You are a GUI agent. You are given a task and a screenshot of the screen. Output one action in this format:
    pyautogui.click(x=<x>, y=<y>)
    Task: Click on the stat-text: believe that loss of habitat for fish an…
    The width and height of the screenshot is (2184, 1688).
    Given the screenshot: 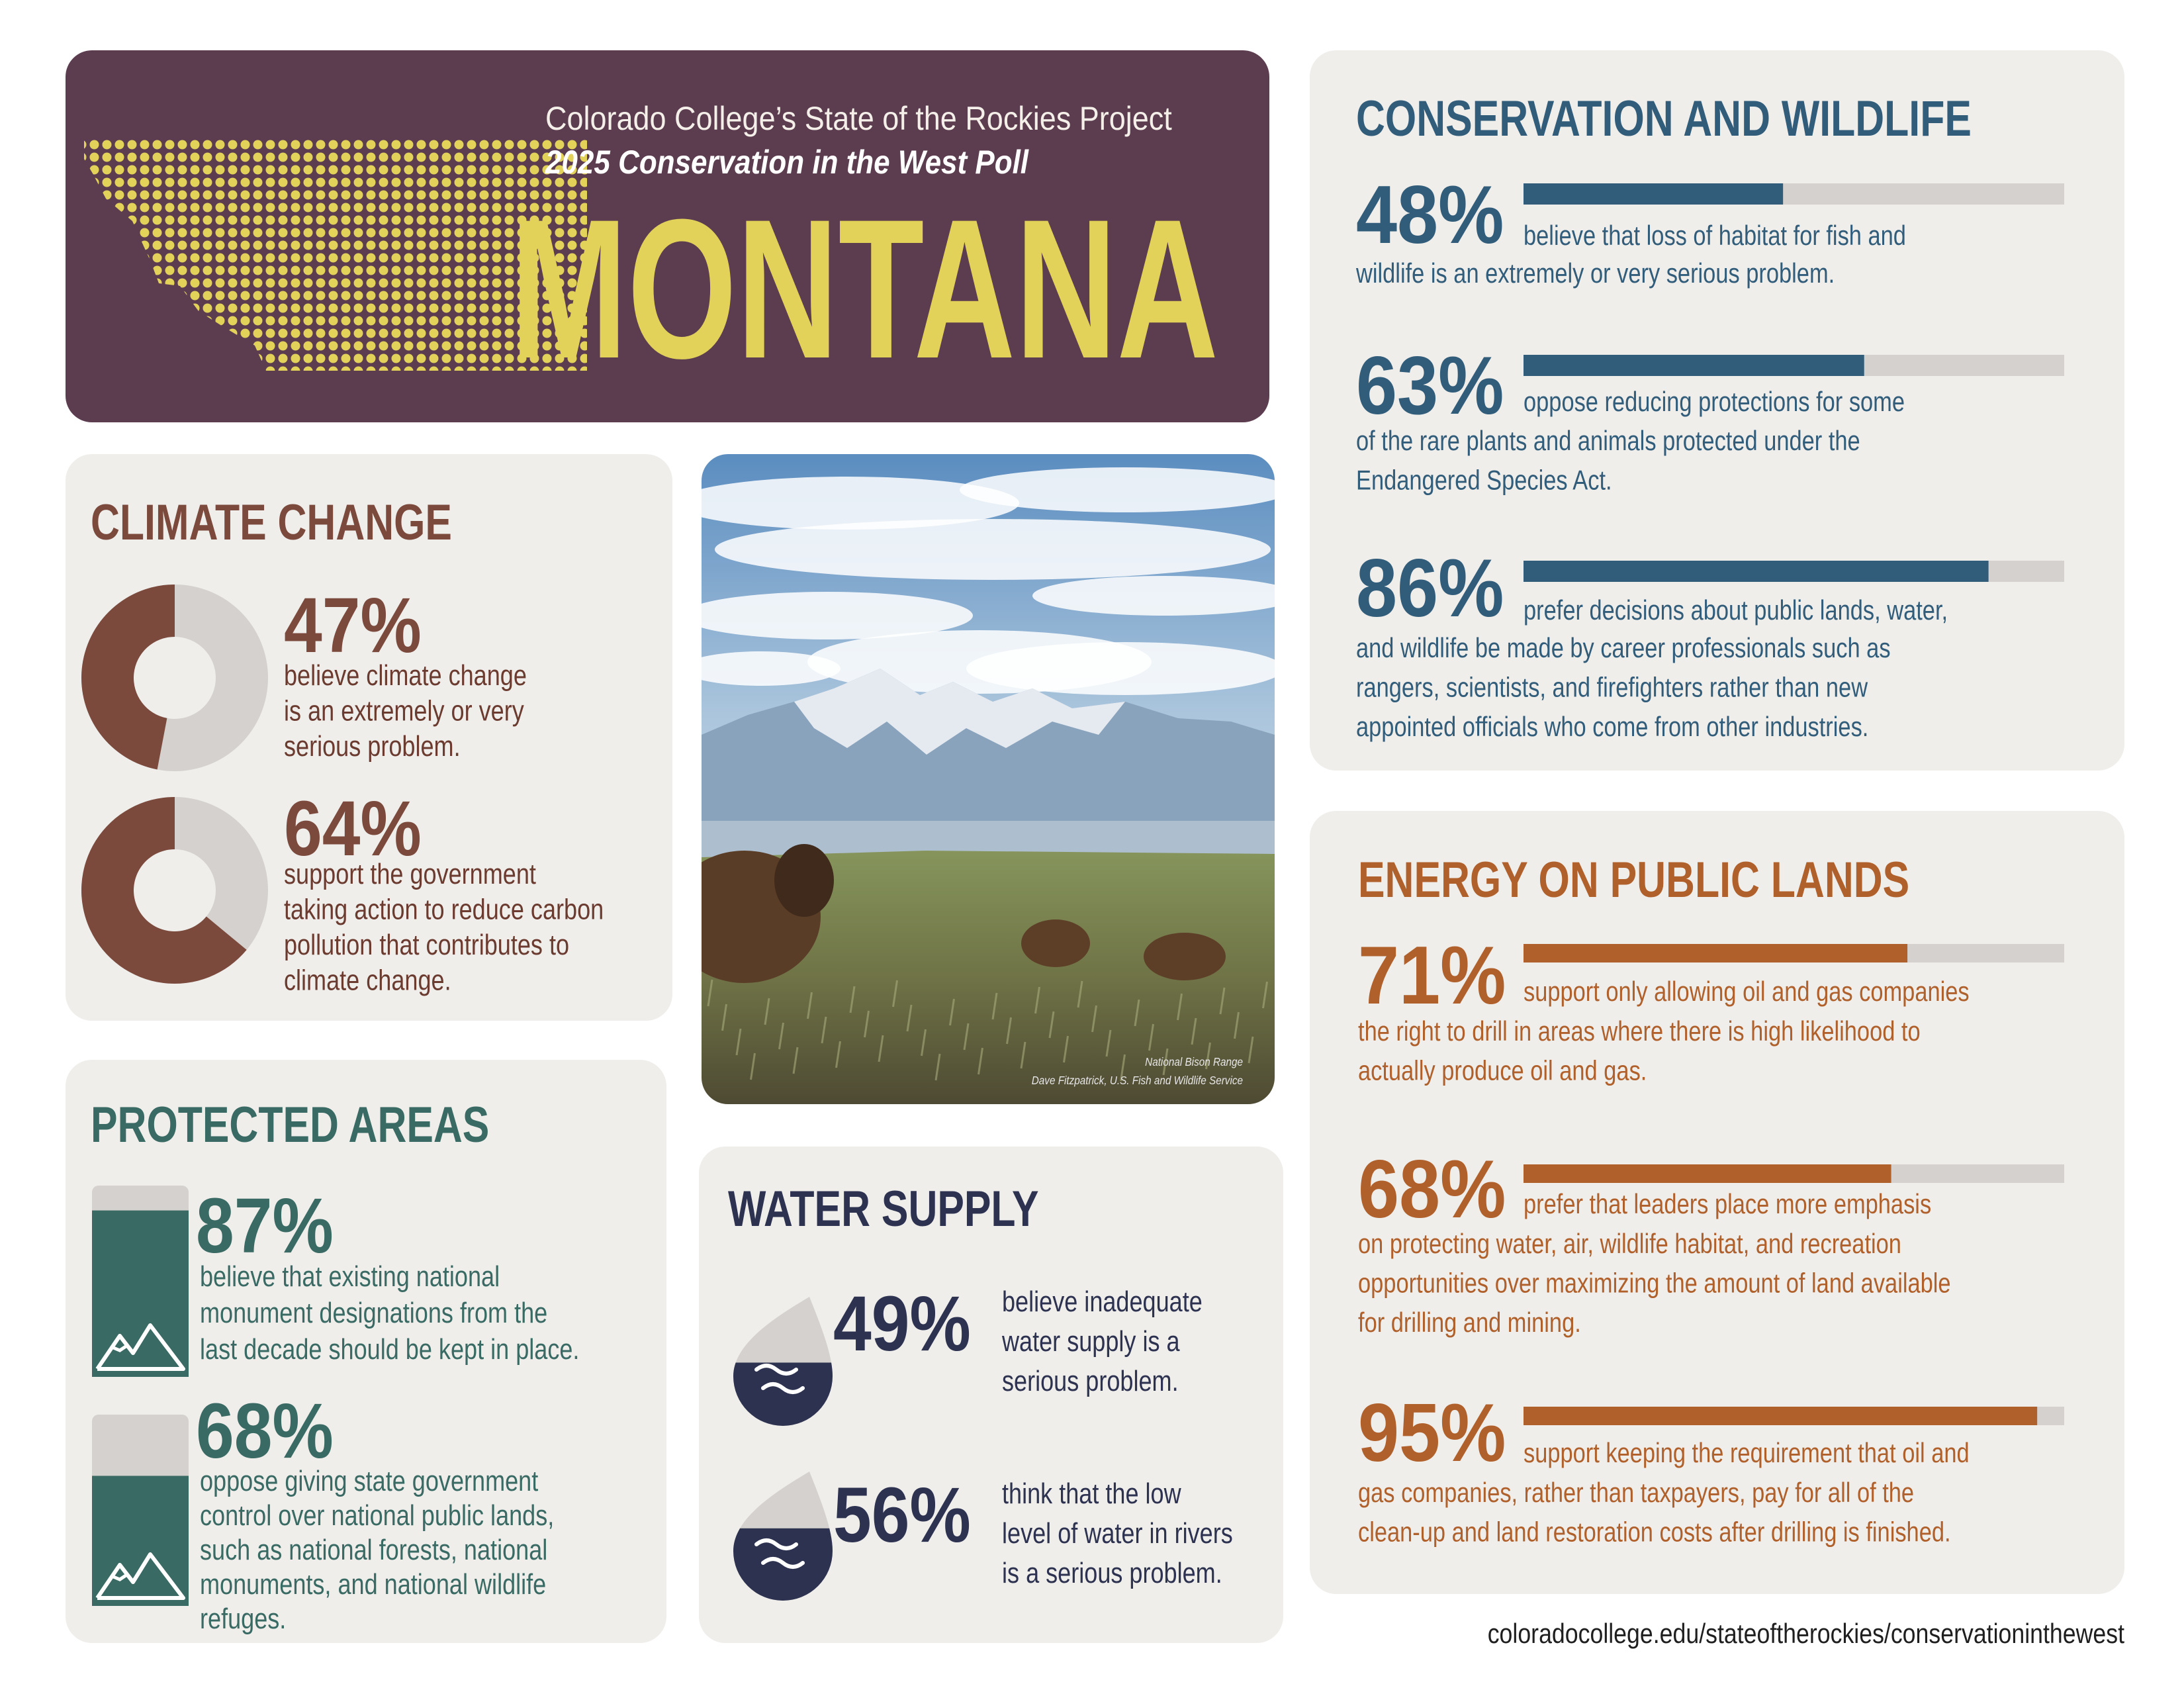 What is the action you would take?
    pyautogui.click(x=1715, y=236)
    